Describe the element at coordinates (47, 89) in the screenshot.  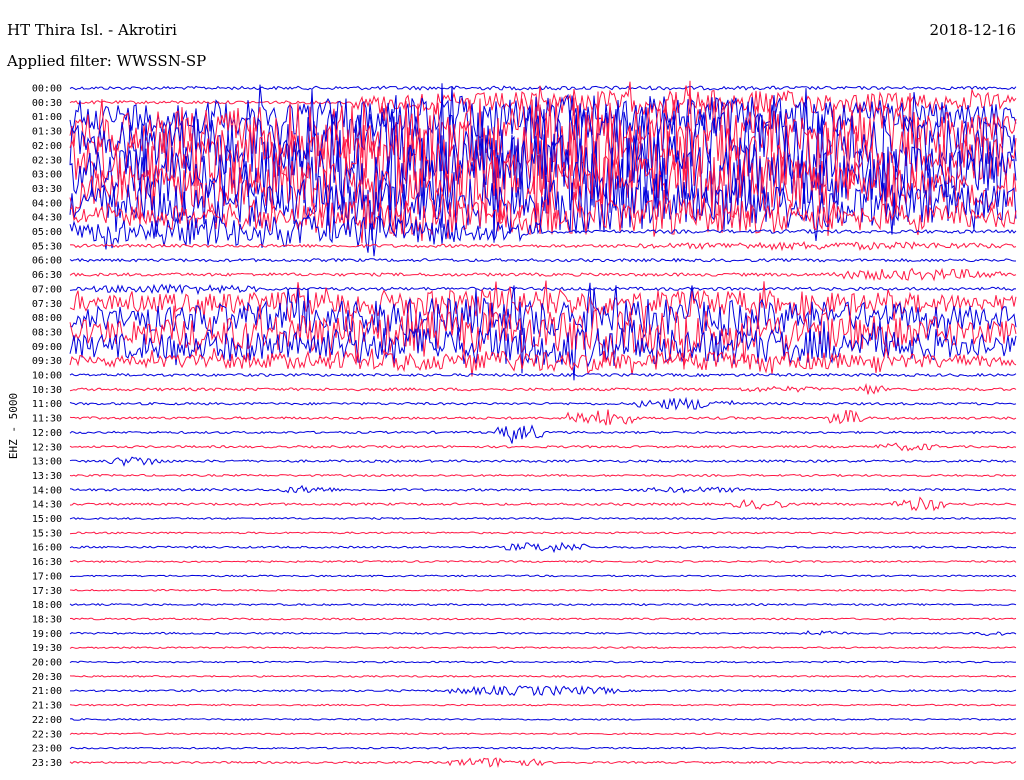
I see `time-label: 00:00` at that location.